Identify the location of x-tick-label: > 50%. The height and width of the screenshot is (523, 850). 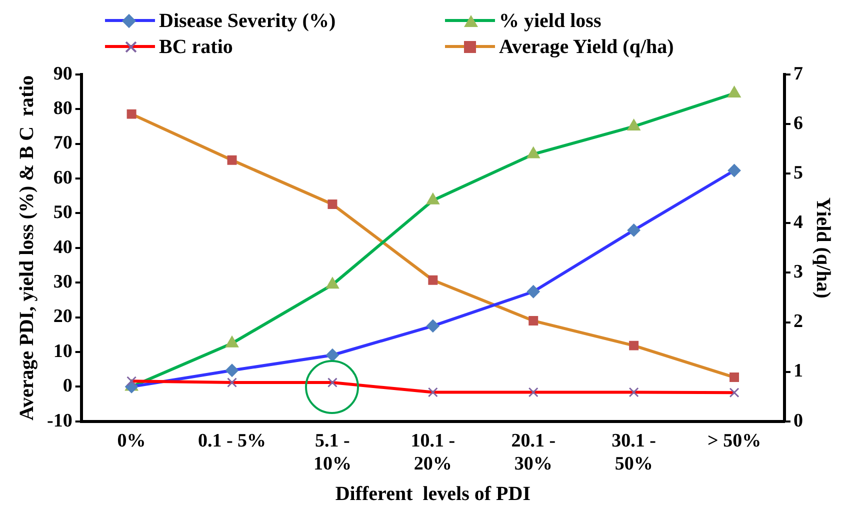
(734, 441).